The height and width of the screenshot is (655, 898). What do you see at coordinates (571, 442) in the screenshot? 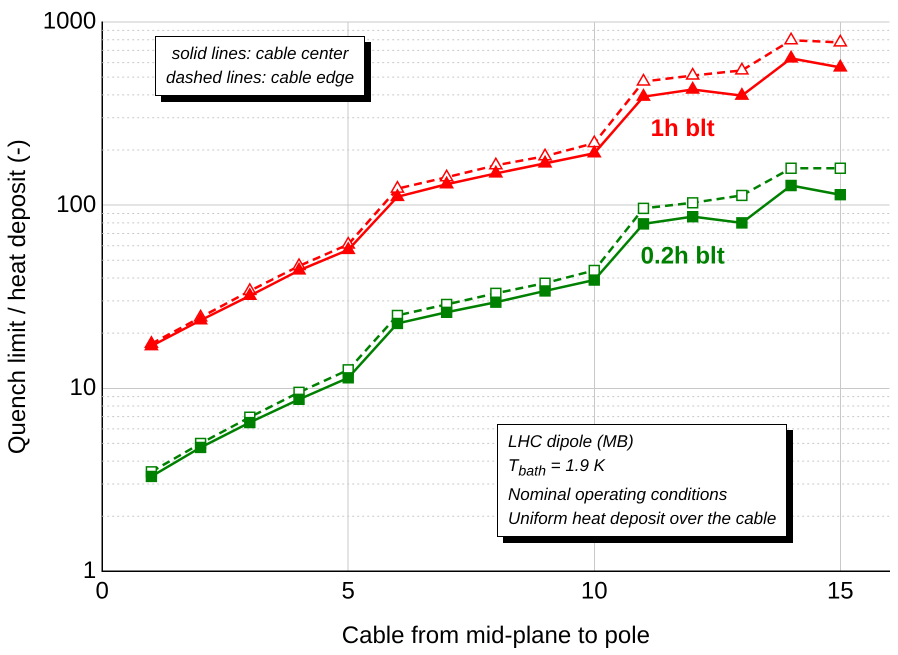
I see `annotation: LHC dipole (MB)` at bounding box center [571, 442].